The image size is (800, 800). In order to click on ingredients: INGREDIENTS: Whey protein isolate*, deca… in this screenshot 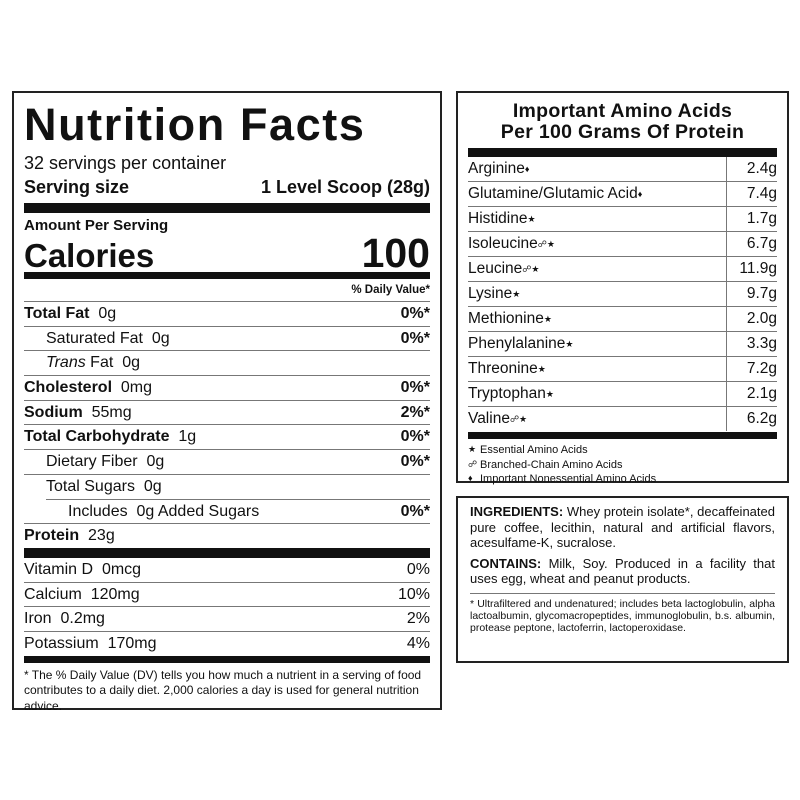, I will do `click(622, 527)`.